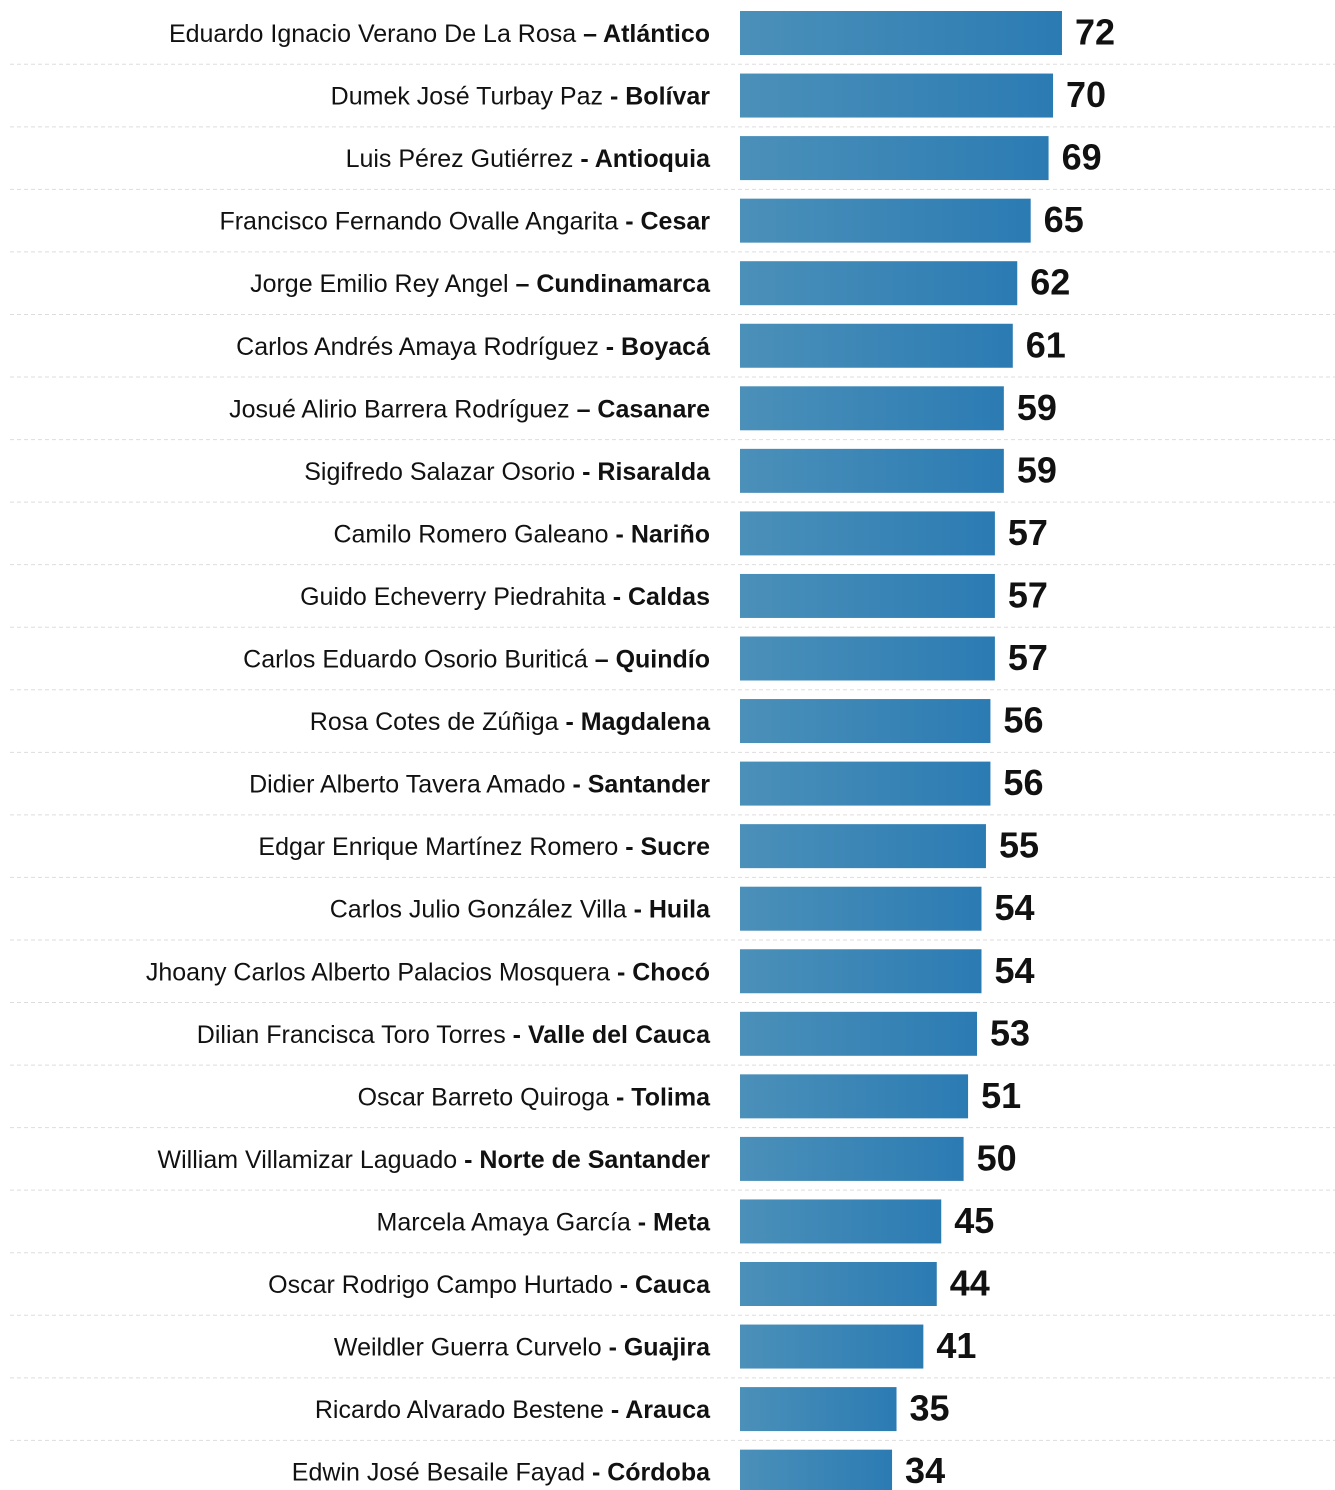  Describe the element at coordinates (417, 346) in the screenshot. I see `candidate-name: Carlos Andrés Amaya Rodríguez` at that location.